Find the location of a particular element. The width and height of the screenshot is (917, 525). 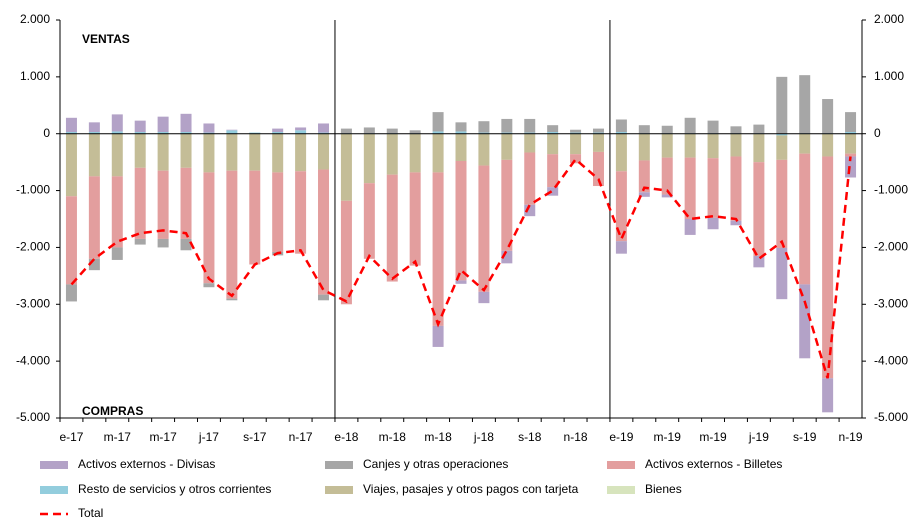

y2-tick-label: 2.000 is located at coordinates (889, 19).